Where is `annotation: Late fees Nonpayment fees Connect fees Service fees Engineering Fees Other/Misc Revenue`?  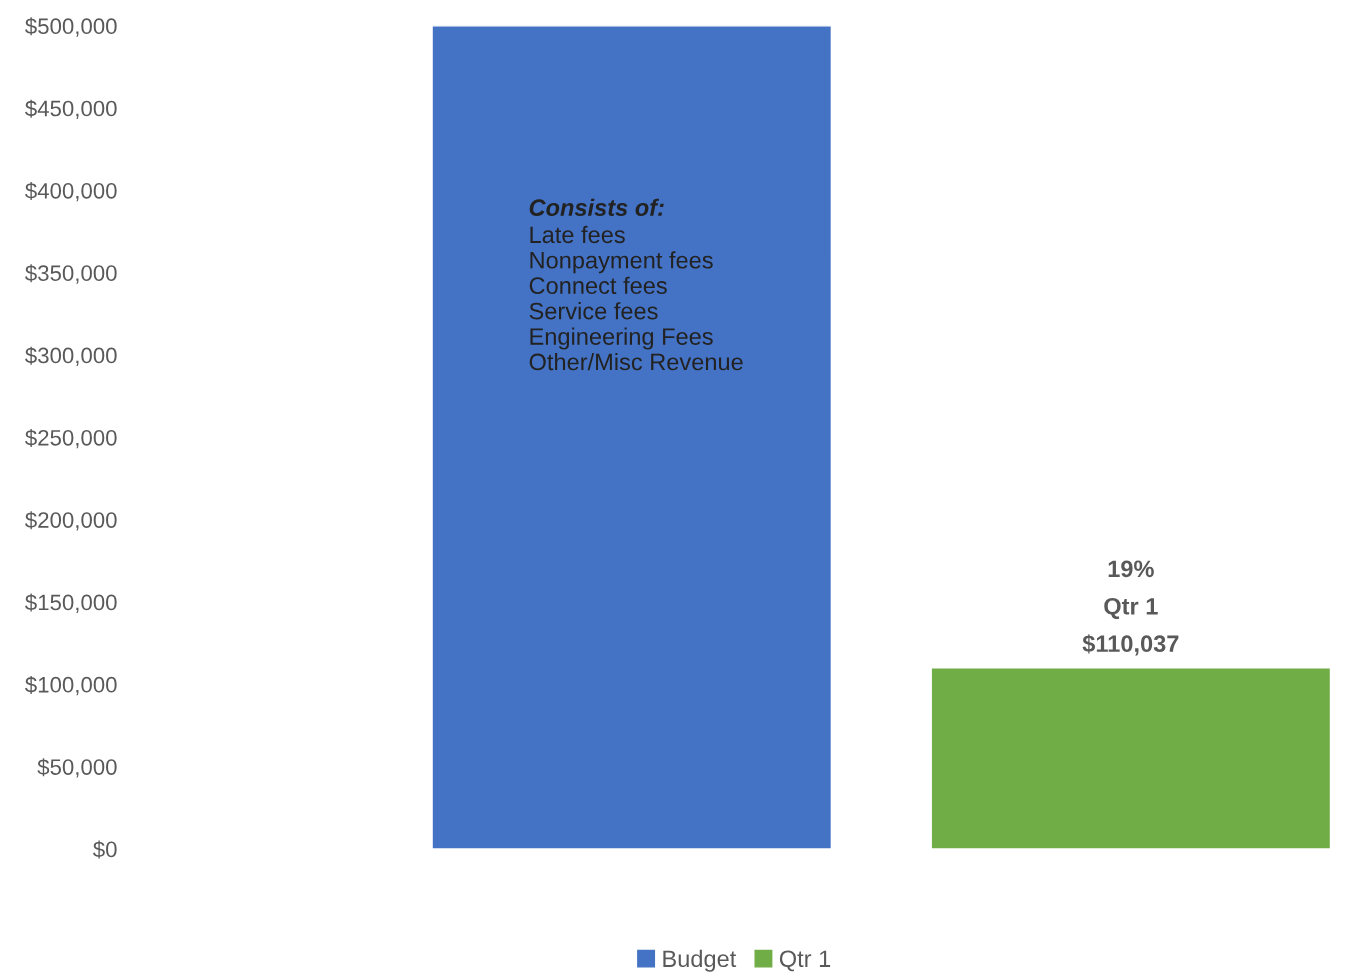 annotation: Late fees Nonpayment fees Connect fees Service fees Engineering Fees Other/Misc Revenue is located at coordinates (636, 298).